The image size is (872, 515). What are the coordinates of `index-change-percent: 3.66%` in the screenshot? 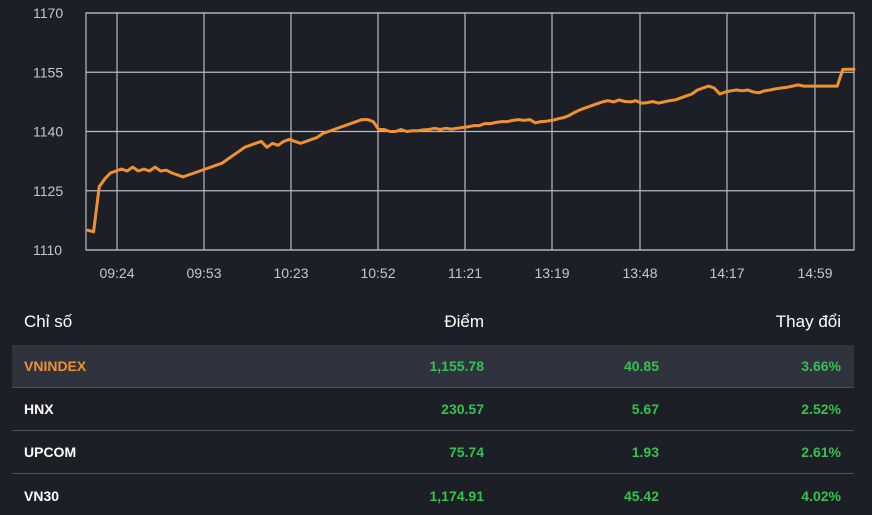 It's located at (821, 366).